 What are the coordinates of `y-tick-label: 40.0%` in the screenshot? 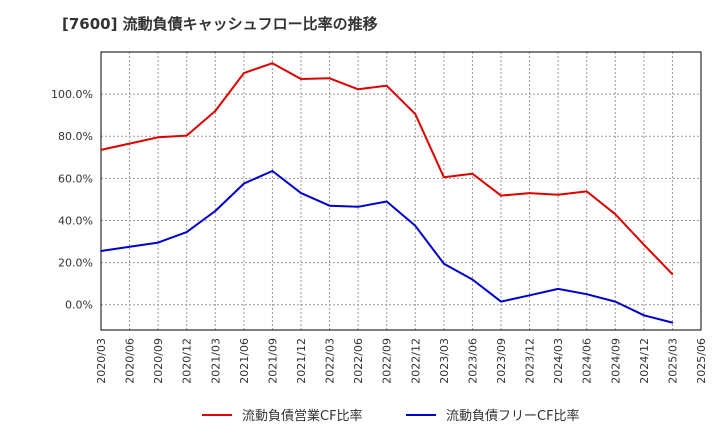 It's located at (75, 220).